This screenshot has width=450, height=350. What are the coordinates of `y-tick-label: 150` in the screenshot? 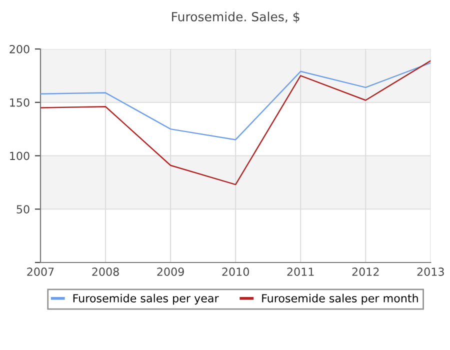 It's located at (20, 102).